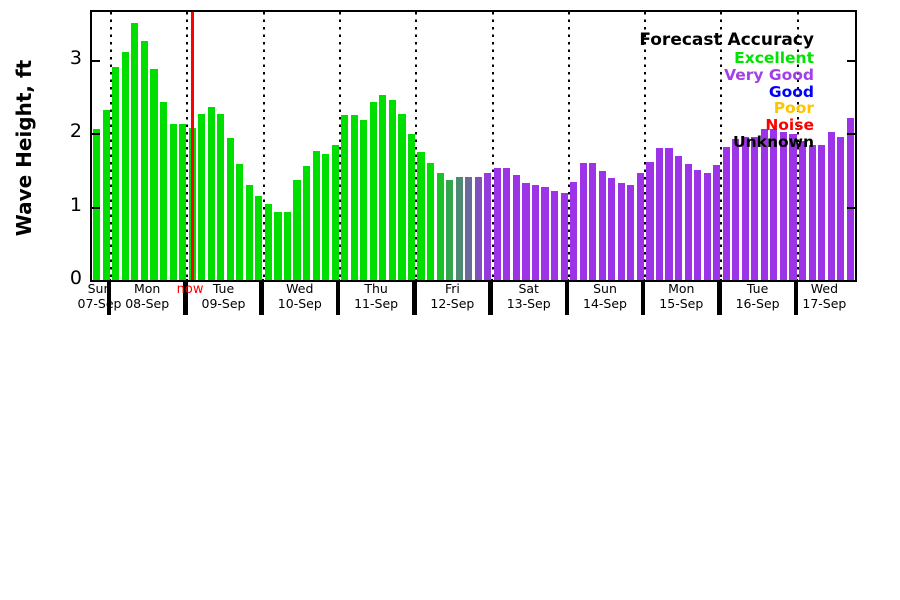 This screenshot has height=600, width=900. What do you see at coordinates (789, 125) in the screenshot?
I see `legend-item-noise: Noise` at bounding box center [789, 125].